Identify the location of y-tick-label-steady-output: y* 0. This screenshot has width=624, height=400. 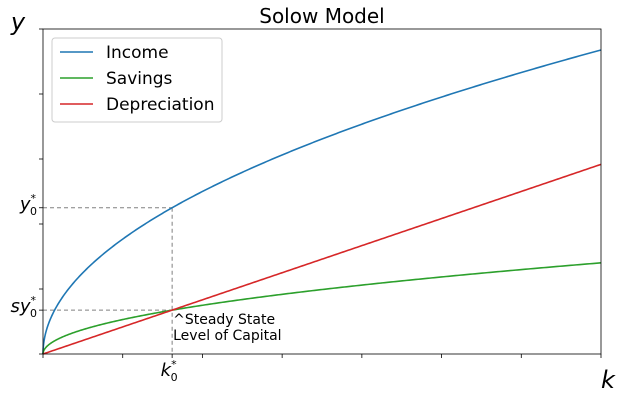
(28, 205).